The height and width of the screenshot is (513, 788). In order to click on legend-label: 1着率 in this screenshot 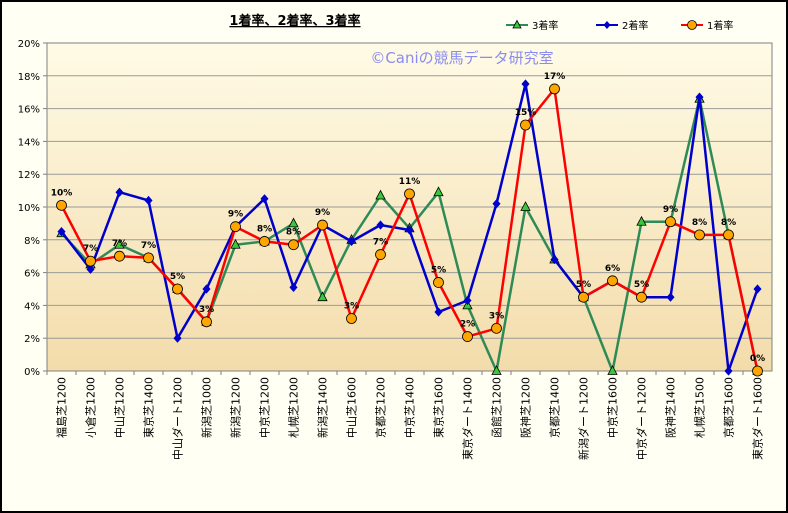, I will do `click(720, 25)`.